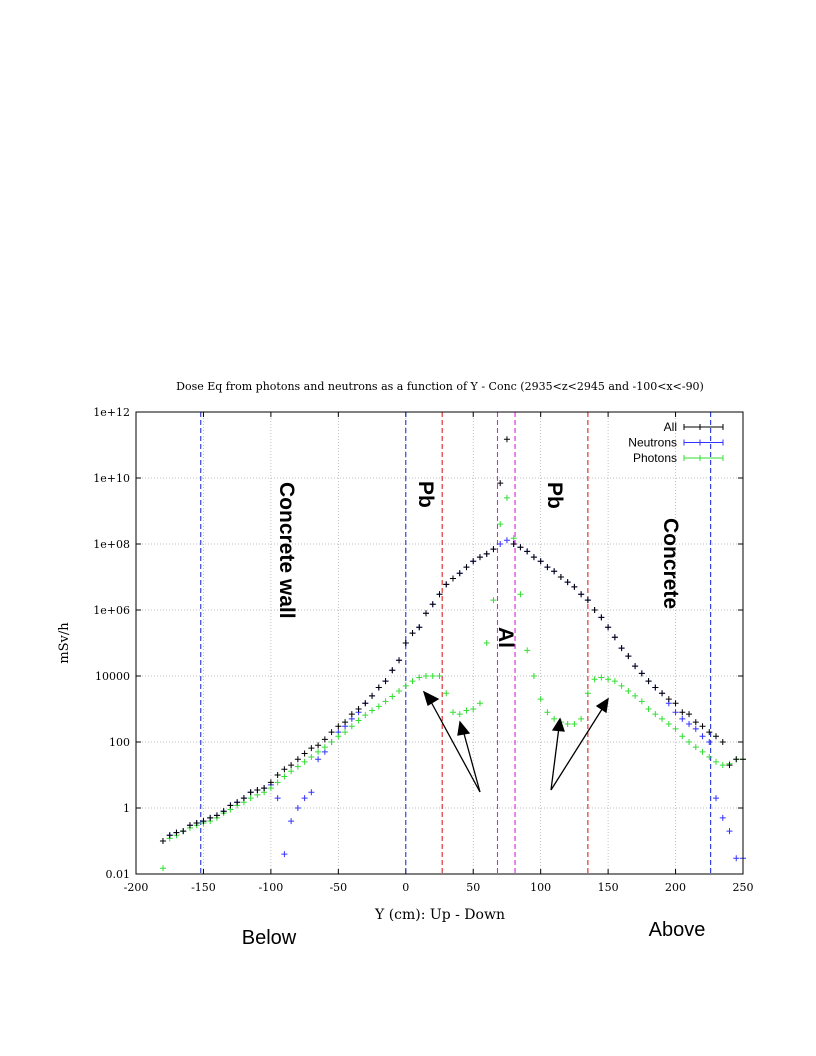 This screenshot has width=816, height=1056. Describe the element at coordinates (425, 494) in the screenshot. I see `annotation-pb-left: Pb` at that location.